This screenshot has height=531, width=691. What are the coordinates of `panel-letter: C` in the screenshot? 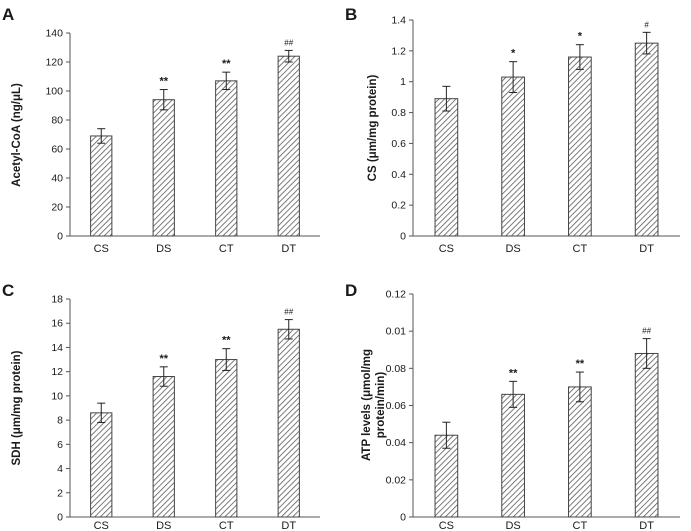 It's located at (8, 290).